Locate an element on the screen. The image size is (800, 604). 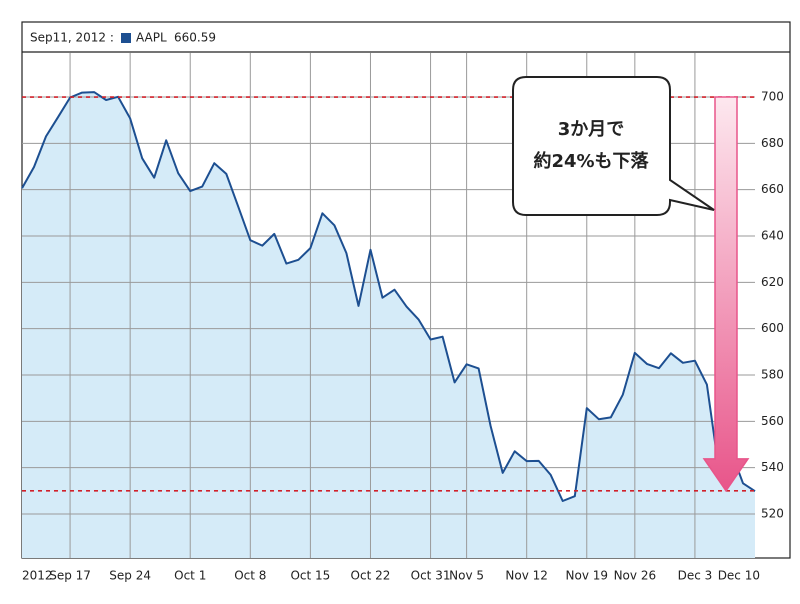
y-tick-label: 580 is located at coordinates (772, 374).